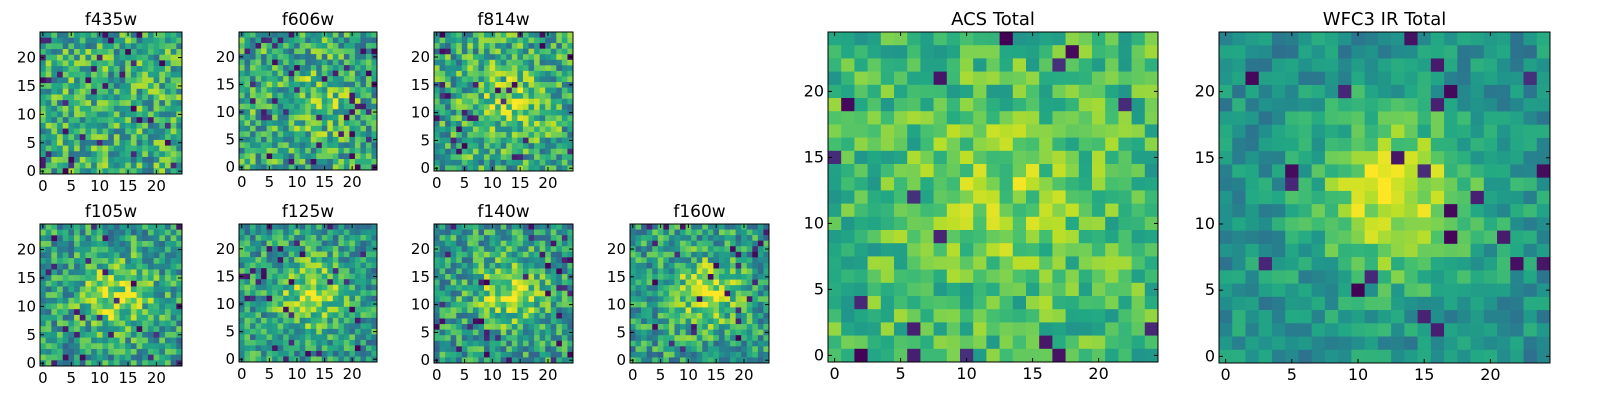  I want to click on x-tick-label: 0, so click(43, 186).